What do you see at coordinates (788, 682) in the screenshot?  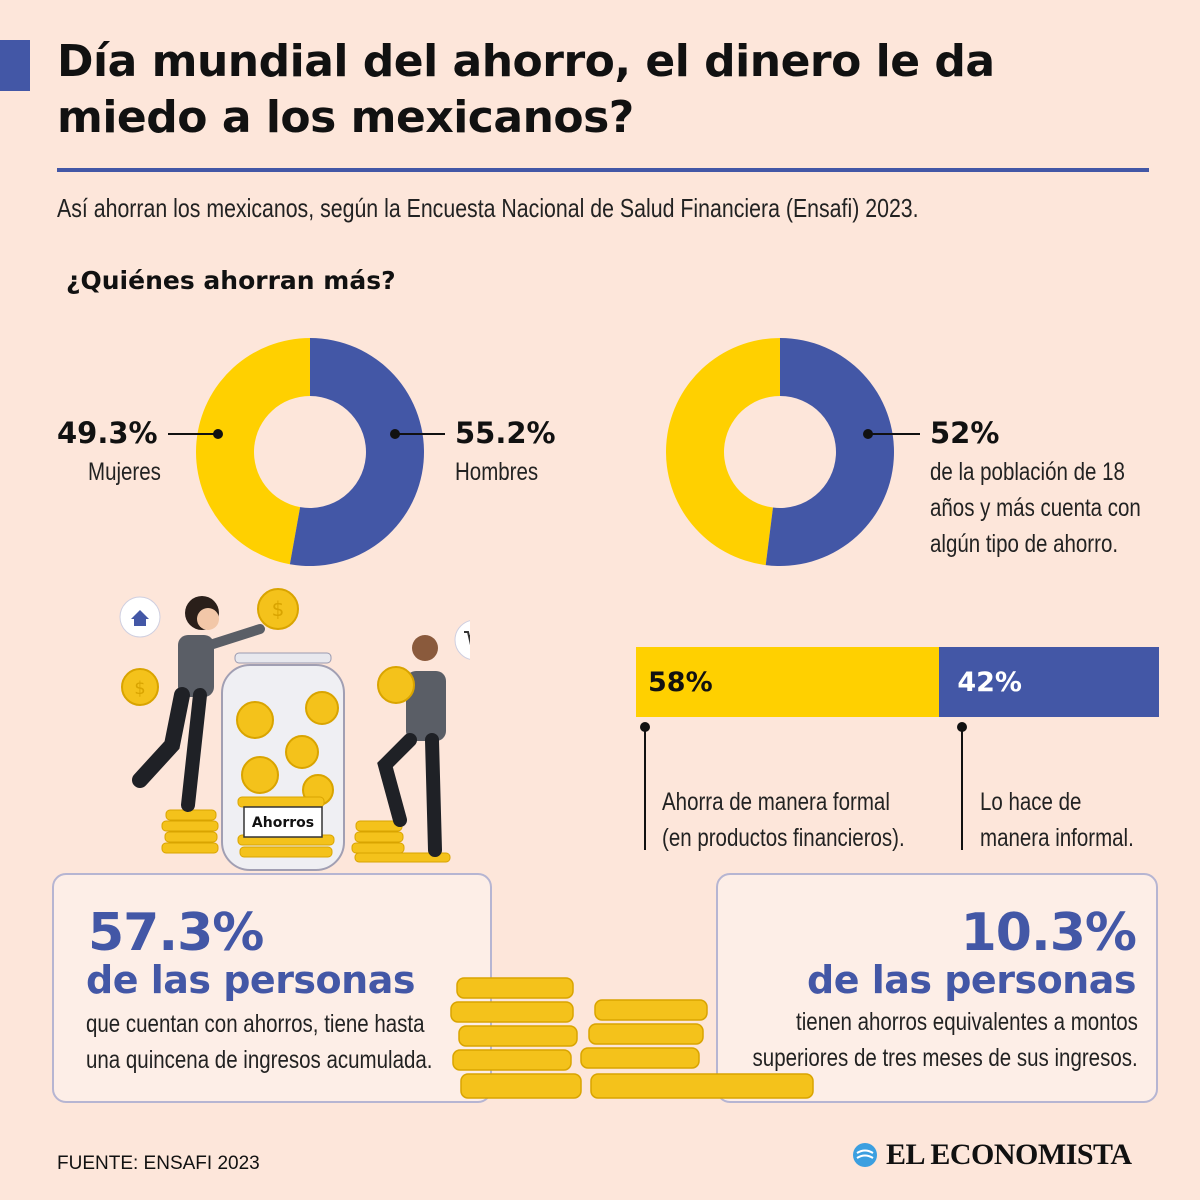 I see `bar-segment-formal: 58%` at bounding box center [788, 682].